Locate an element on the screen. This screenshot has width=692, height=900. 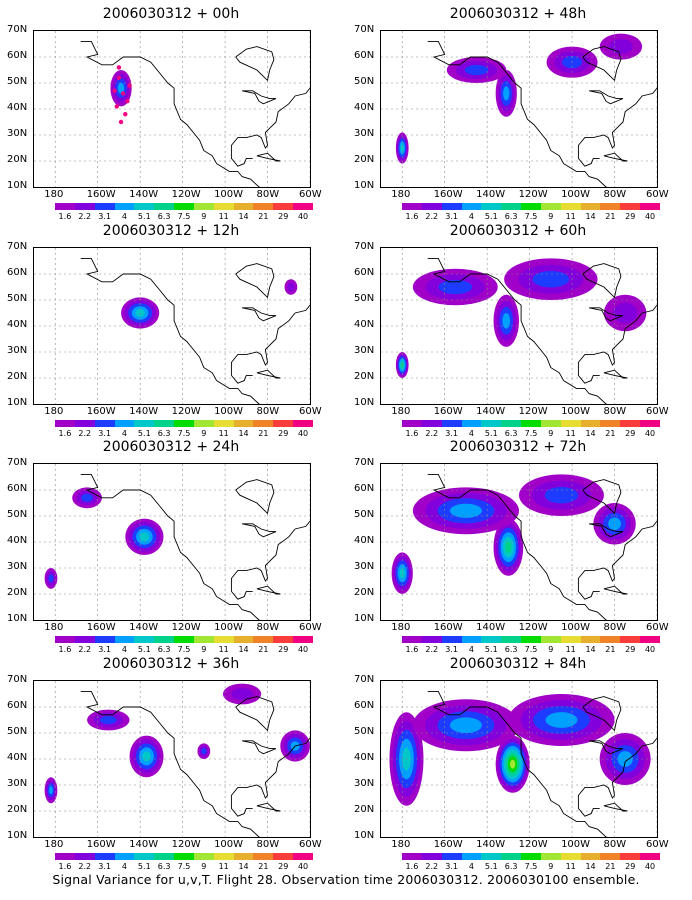
colorbar-label: 1.6 is located at coordinates (412, 866).